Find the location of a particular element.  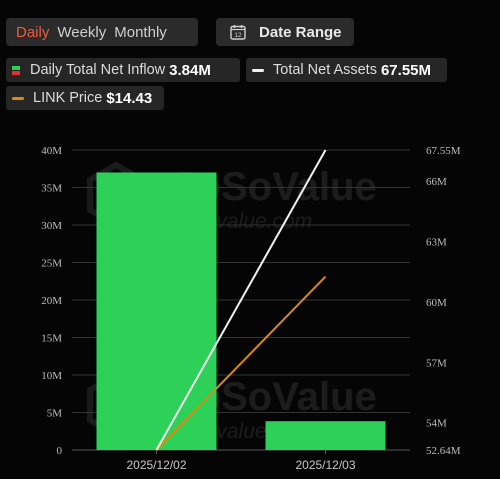

svg-text: 12 is located at coordinates (238, 35).